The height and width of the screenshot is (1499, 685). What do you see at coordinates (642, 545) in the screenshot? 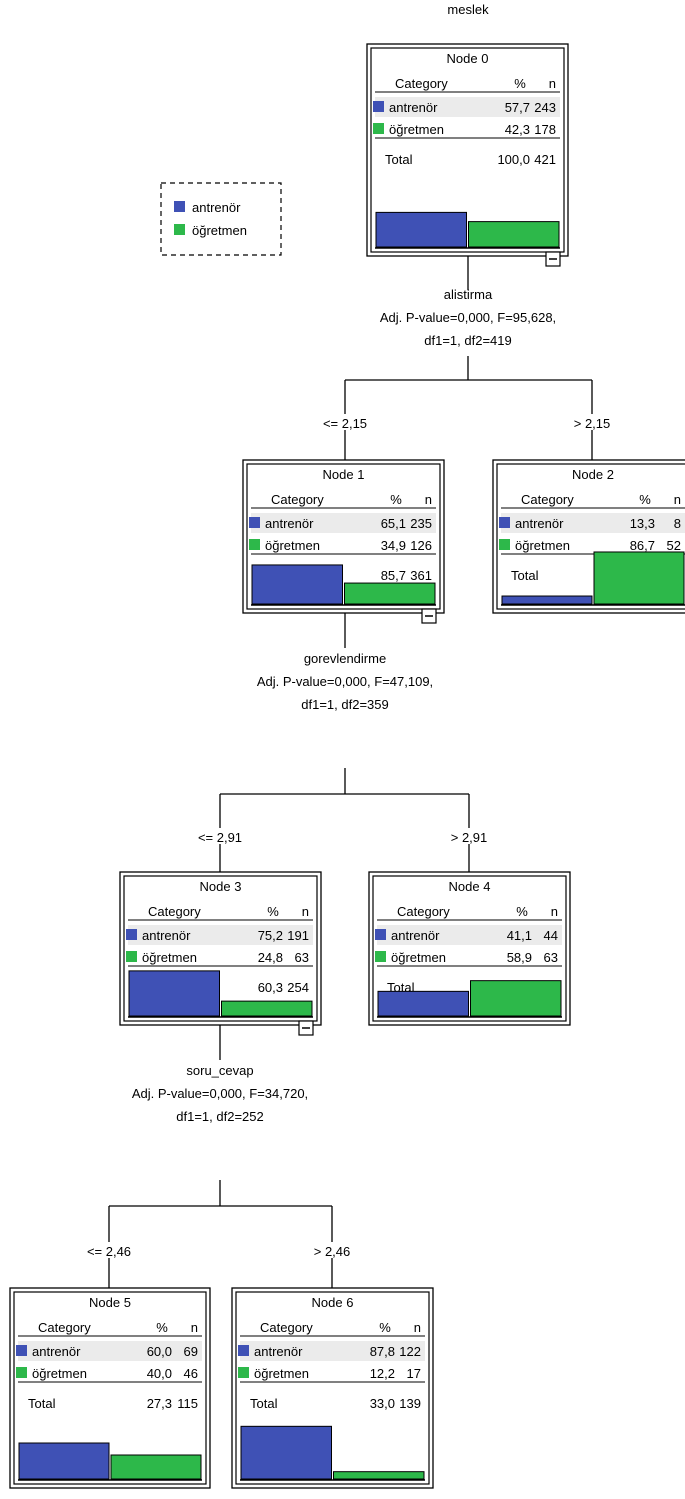
I see `category-percent: 86,7` at bounding box center [642, 545].